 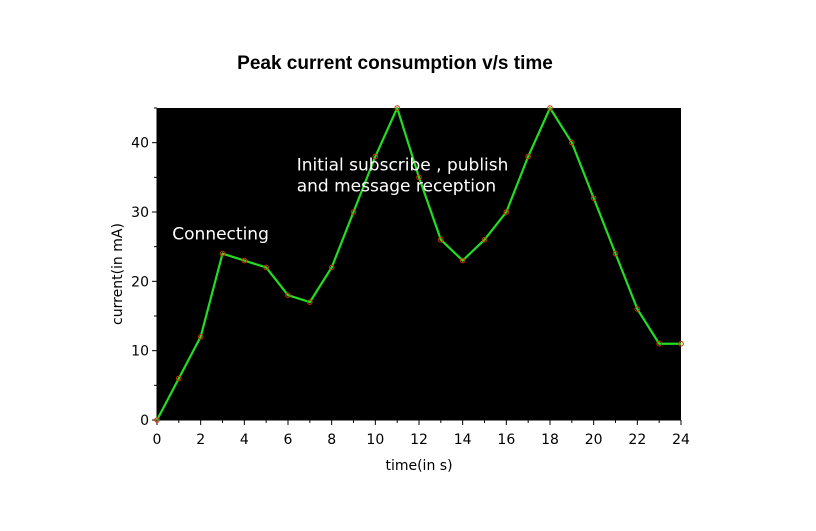 I want to click on x-tick-label: 0, so click(x=157, y=440).